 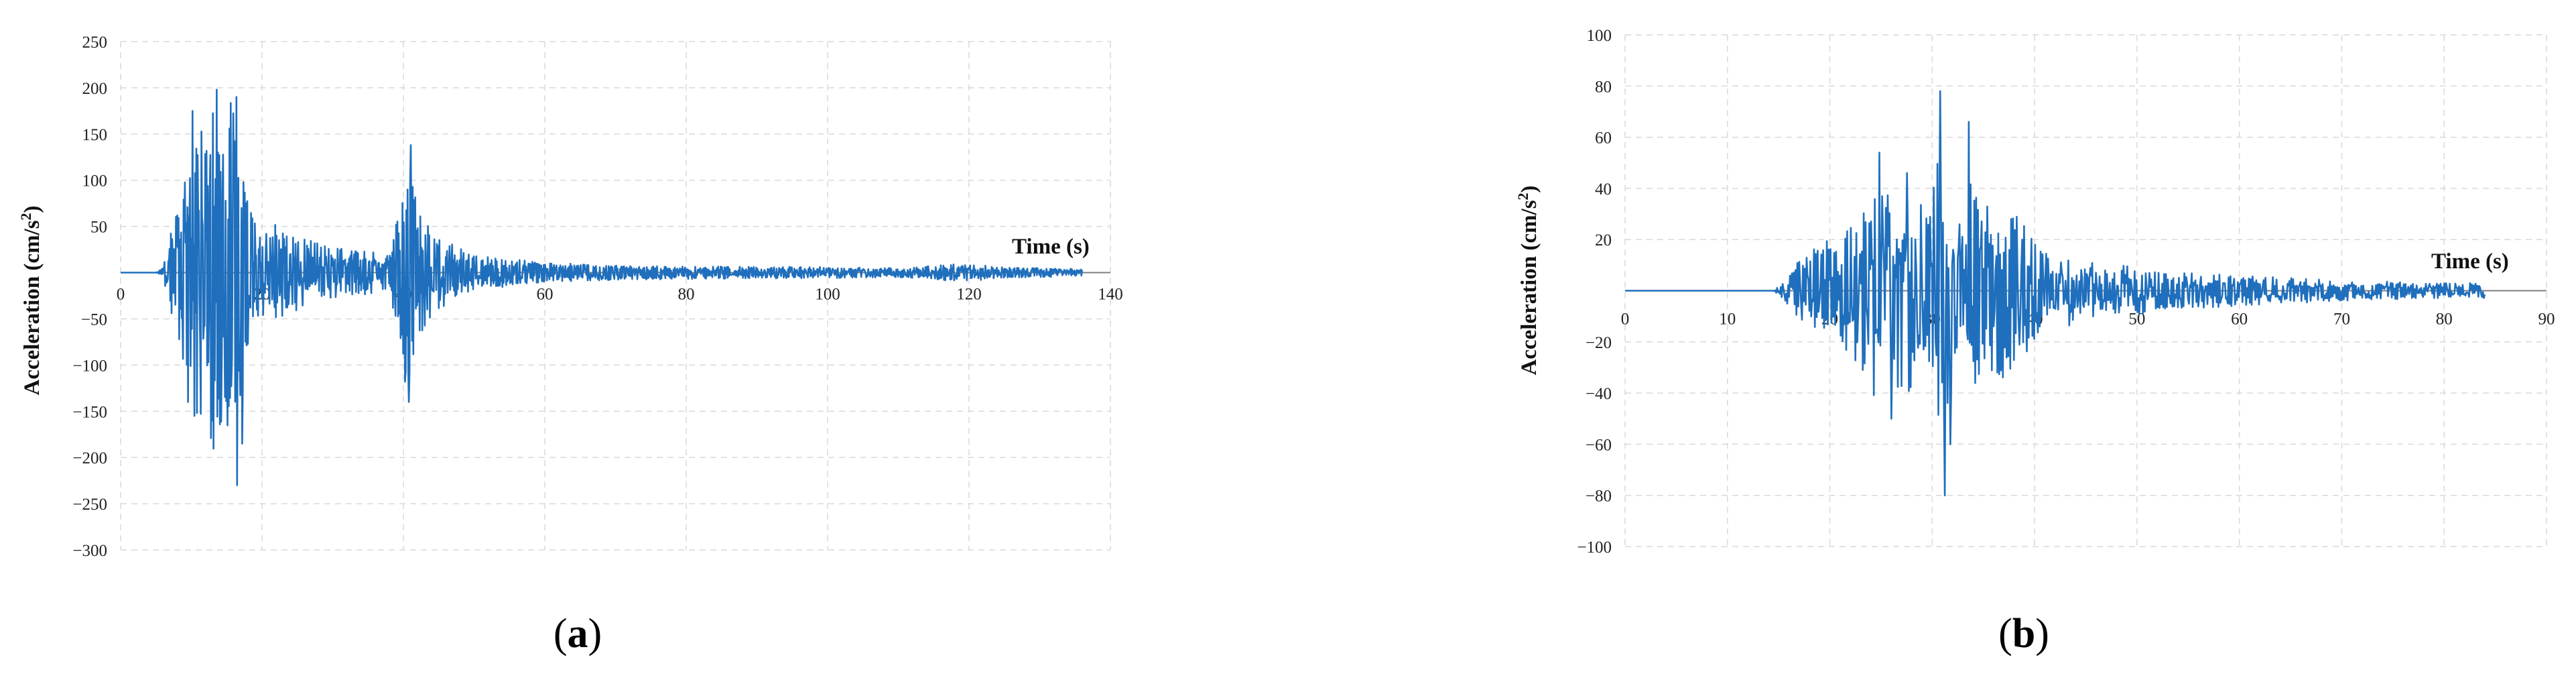 I want to click on y-tick-label: 50, so click(x=98, y=228).